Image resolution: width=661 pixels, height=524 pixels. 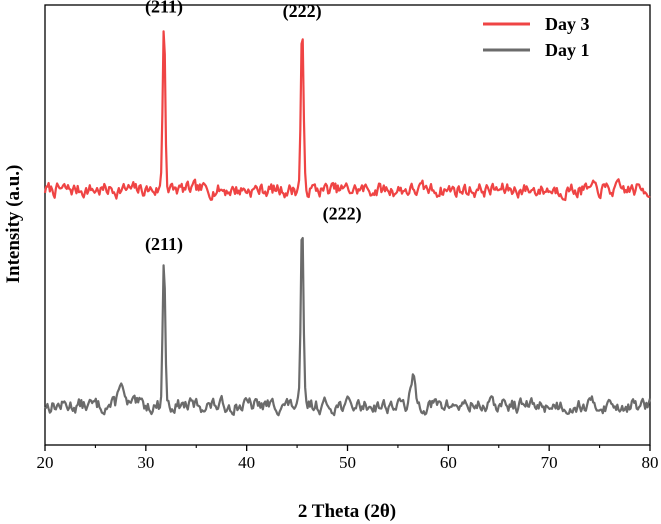 What do you see at coordinates (536, 37) in the screenshot?
I see `legend: Day 3 Day 1` at bounding box center [536, 37].